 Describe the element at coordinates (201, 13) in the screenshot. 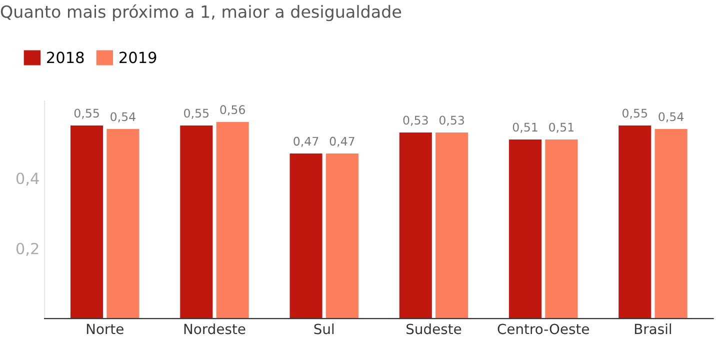

I see `chart-title: Quanto mais próximo a 1, maior a desigualdade` at that location.